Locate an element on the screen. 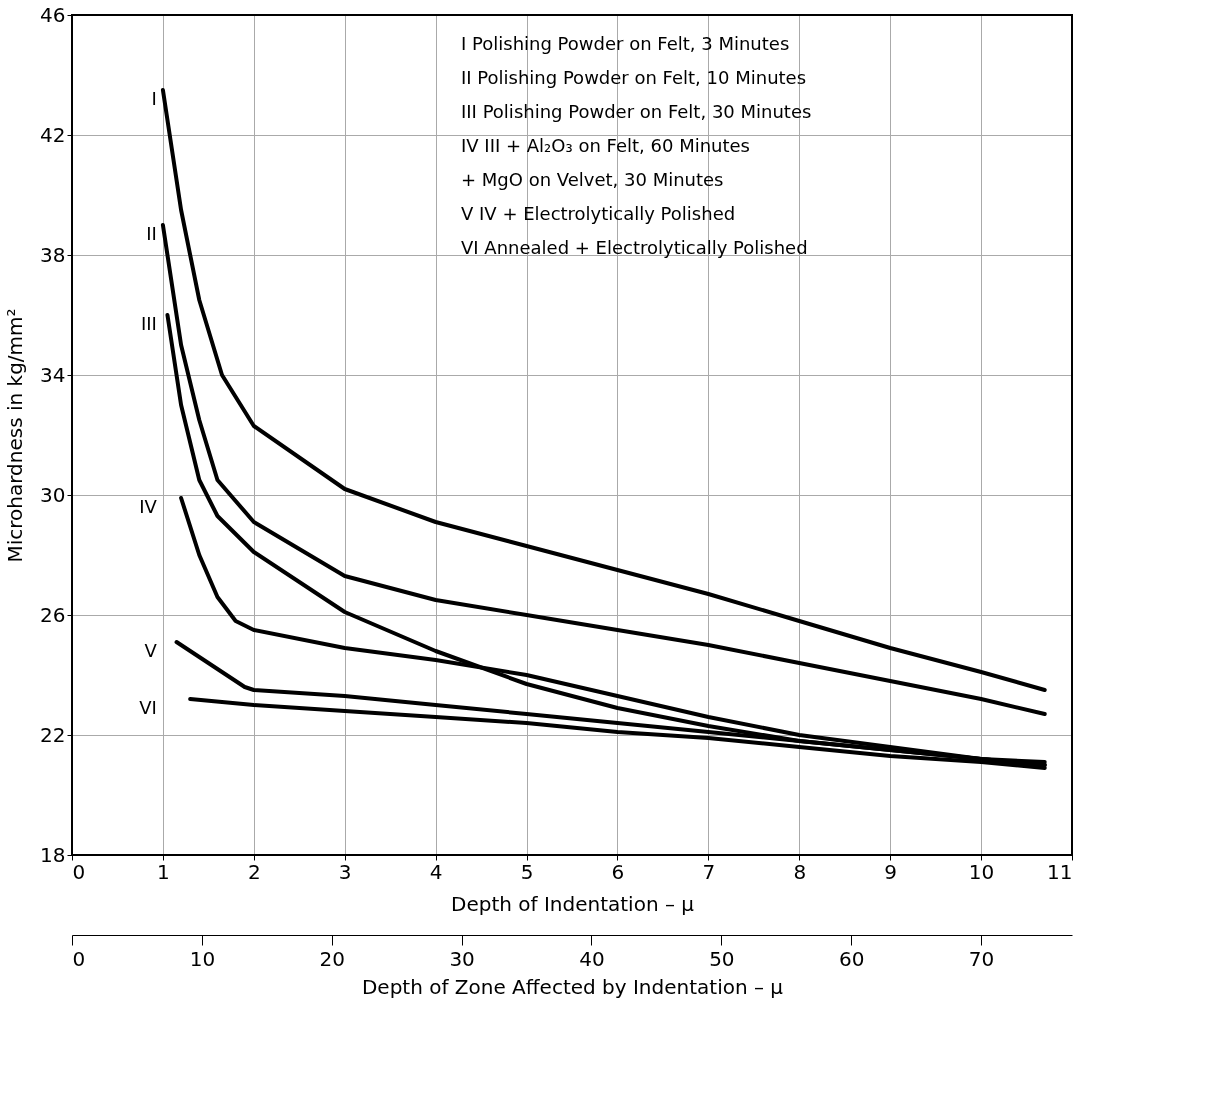 This screenshot has height=1105, width=1207. series-label: IV is located at coordinates (148, 506).